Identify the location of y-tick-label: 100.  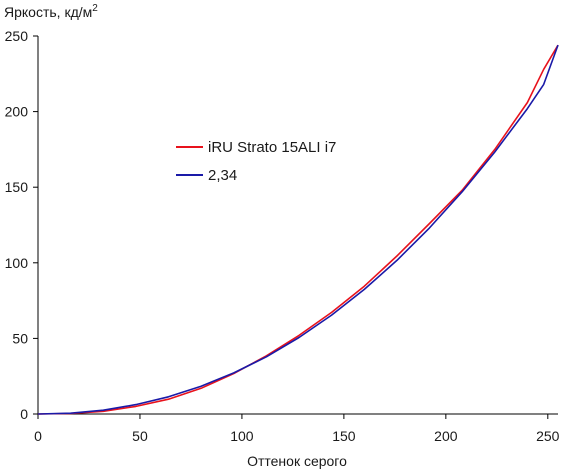
(17, 263).